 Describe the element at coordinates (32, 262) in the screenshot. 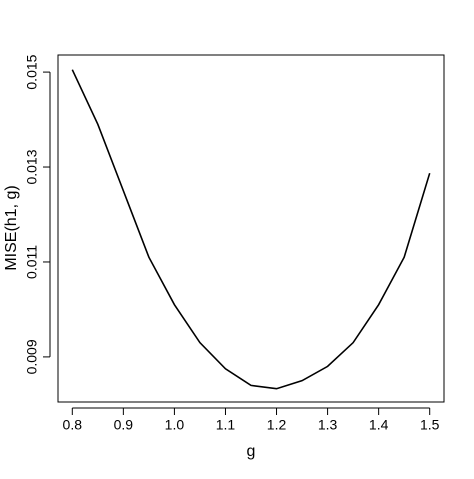

I see `y-tick-label: 0.011` at that location.